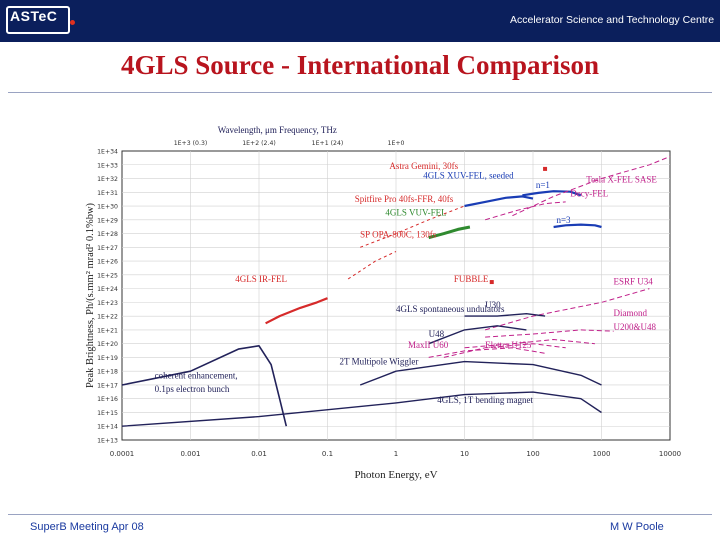  Describe the element at coordinates (107, 372) in the screenshot. I see `y-tick-label: 1E+18` at that location.